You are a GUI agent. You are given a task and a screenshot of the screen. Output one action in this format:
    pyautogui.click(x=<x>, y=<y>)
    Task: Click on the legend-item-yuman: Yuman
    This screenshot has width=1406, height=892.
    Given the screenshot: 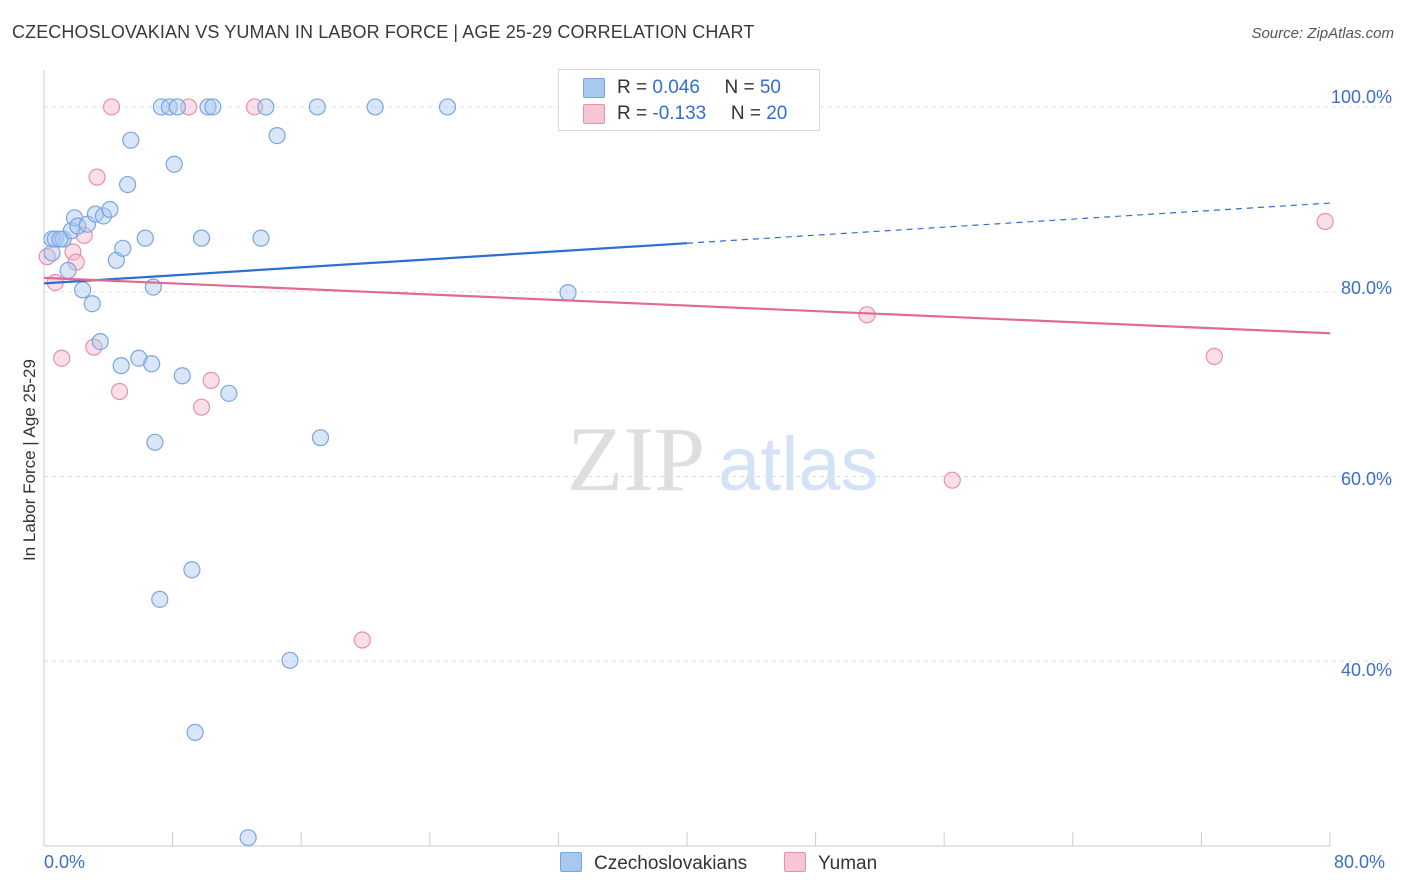 What is the action you would take?
    pyautogui.click(x=830, y=863)
    